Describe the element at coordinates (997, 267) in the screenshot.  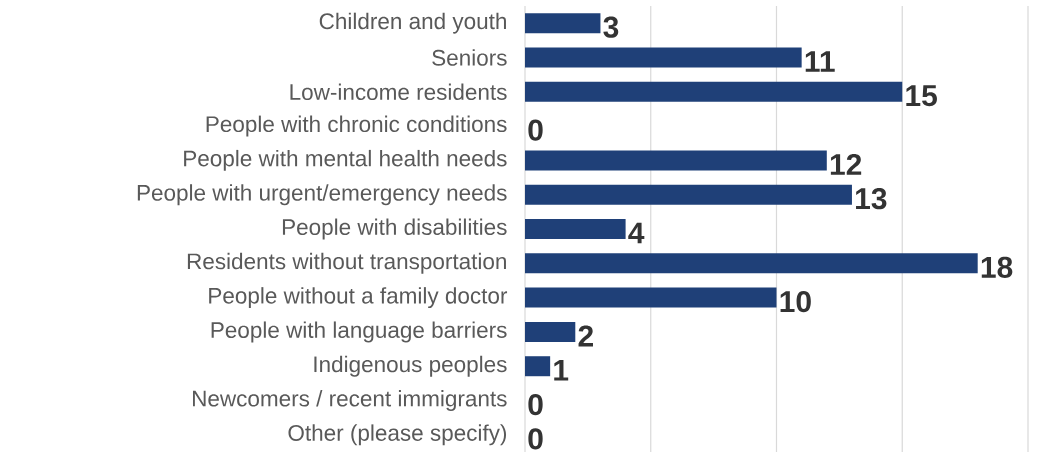
I see `data-label: 18` at that location.